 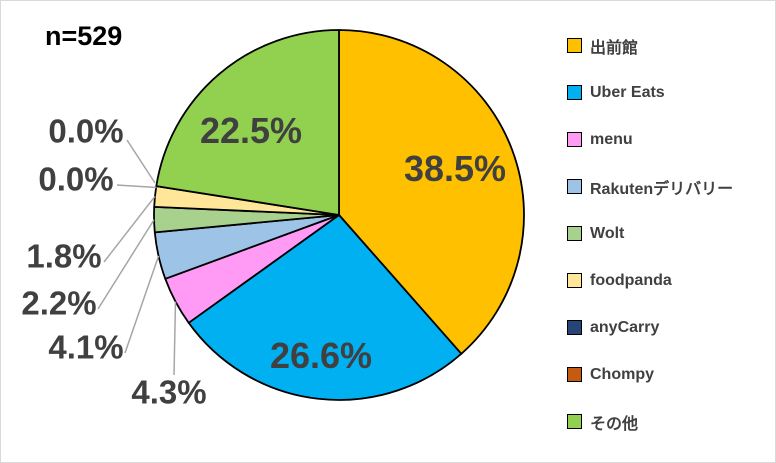 I want to click on legend-item-label: Rakutenデリバリー, so click(x=662, y=189).